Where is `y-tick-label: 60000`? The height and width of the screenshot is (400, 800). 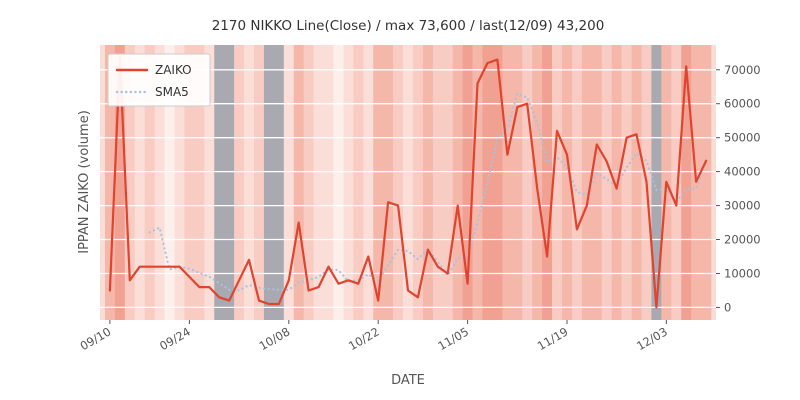
y-tick-label: 60000 is located at coordinates (742, 104).